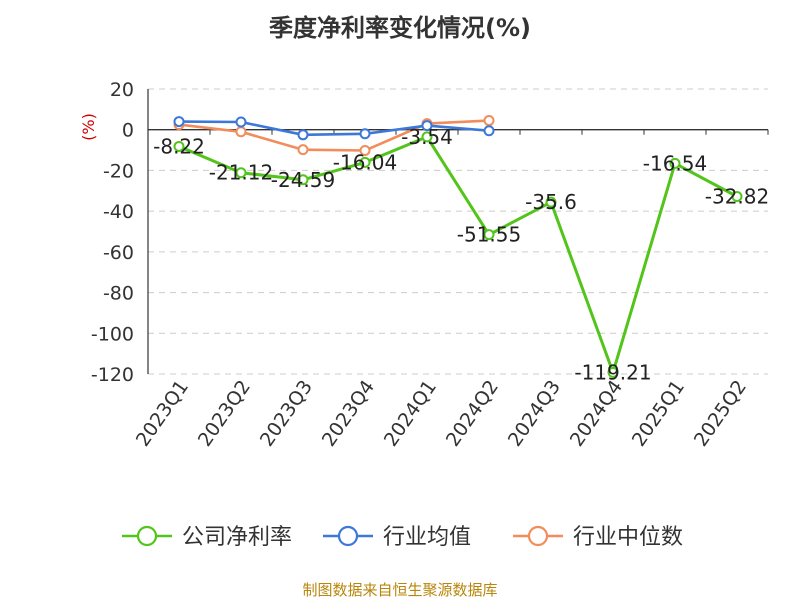 Image resolution: width=800 pixels, height=600 pixels. What do you see at coordinates (88, 127) in the screenshot?
I see `y-axis-unit: (%)` at bounding box center [88, 127].